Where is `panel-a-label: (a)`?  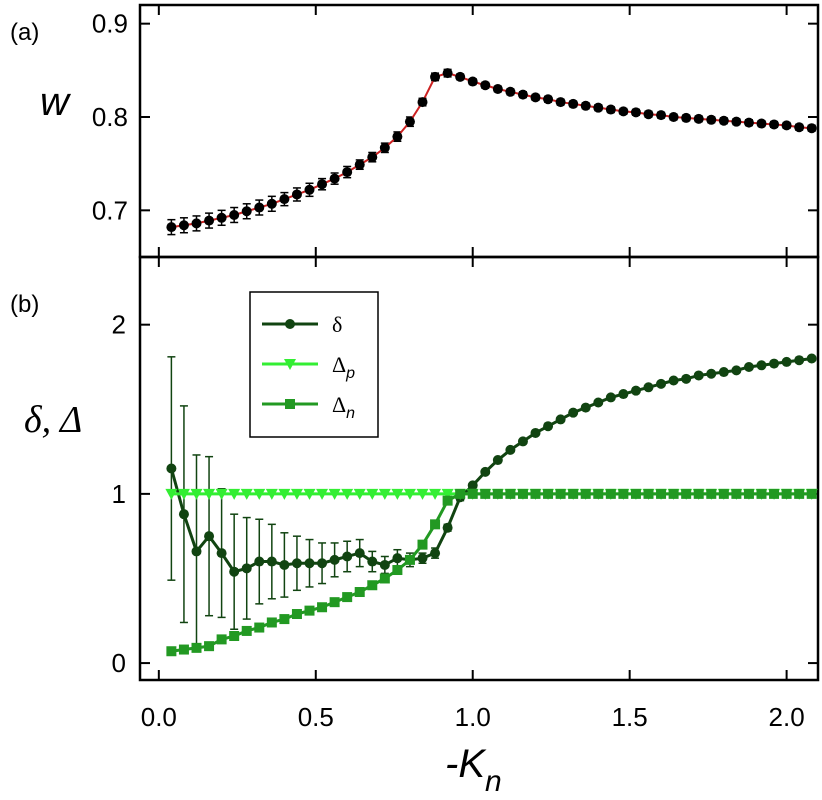
panel-a-label: (a) is located at coordinates (24, 32).